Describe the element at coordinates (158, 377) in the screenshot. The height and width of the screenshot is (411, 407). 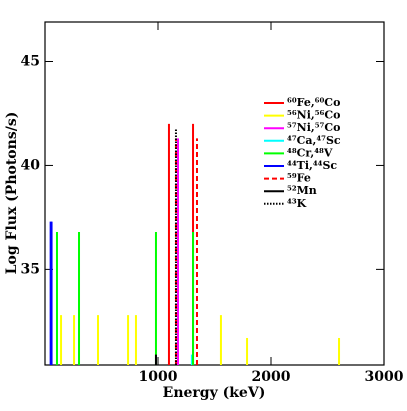
I see `x-tick-label: 1000` at that location.